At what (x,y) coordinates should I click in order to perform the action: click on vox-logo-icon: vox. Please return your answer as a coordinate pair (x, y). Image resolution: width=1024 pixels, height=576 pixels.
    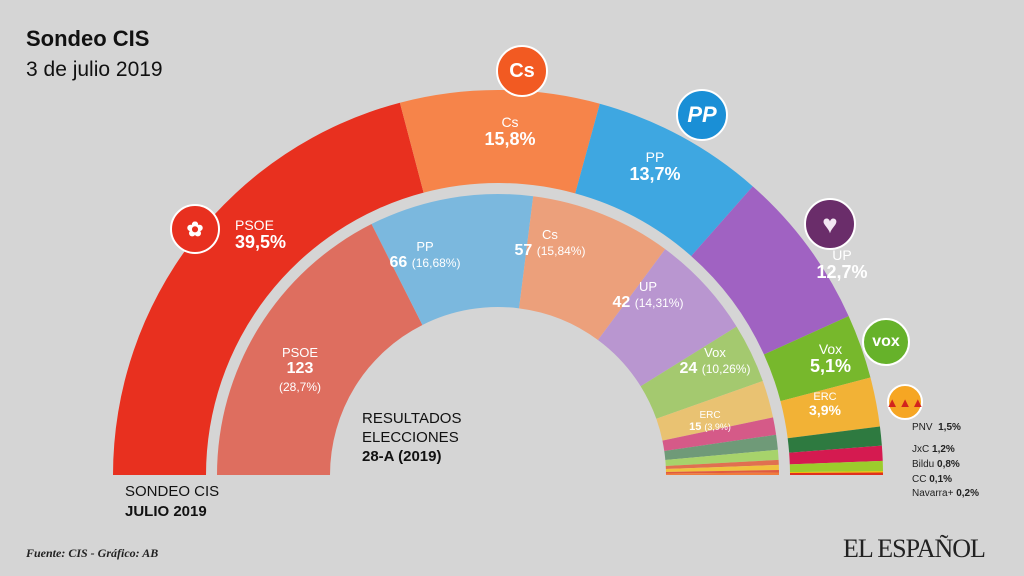
    Looking at the image, I should click on (886, 342).